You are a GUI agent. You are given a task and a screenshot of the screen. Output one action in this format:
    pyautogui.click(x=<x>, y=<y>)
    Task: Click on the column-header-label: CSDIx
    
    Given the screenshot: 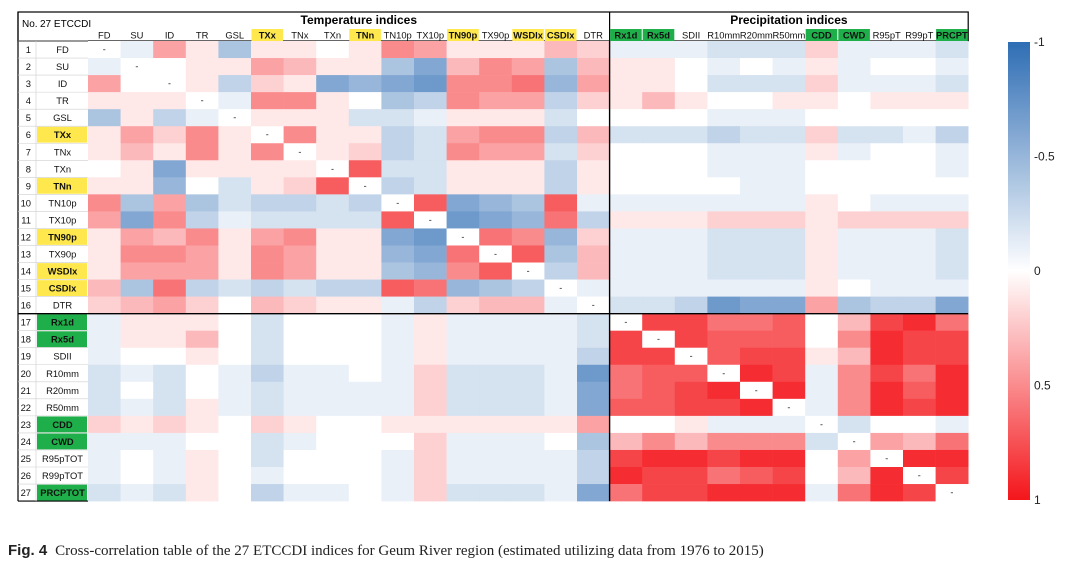 What is the action you would take?
    pyautogui.click(x=561, y=35)
    